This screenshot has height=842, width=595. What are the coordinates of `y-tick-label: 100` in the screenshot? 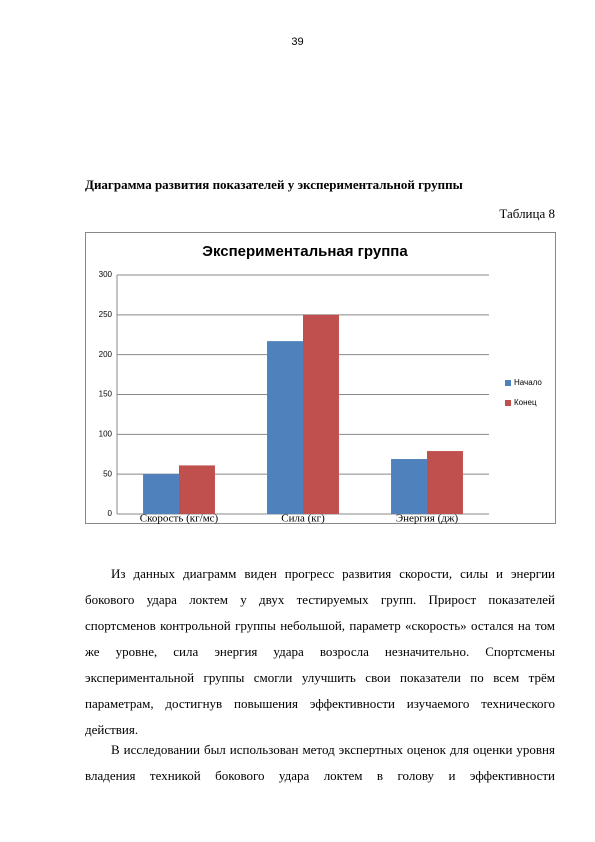 It's located at (106, 433).